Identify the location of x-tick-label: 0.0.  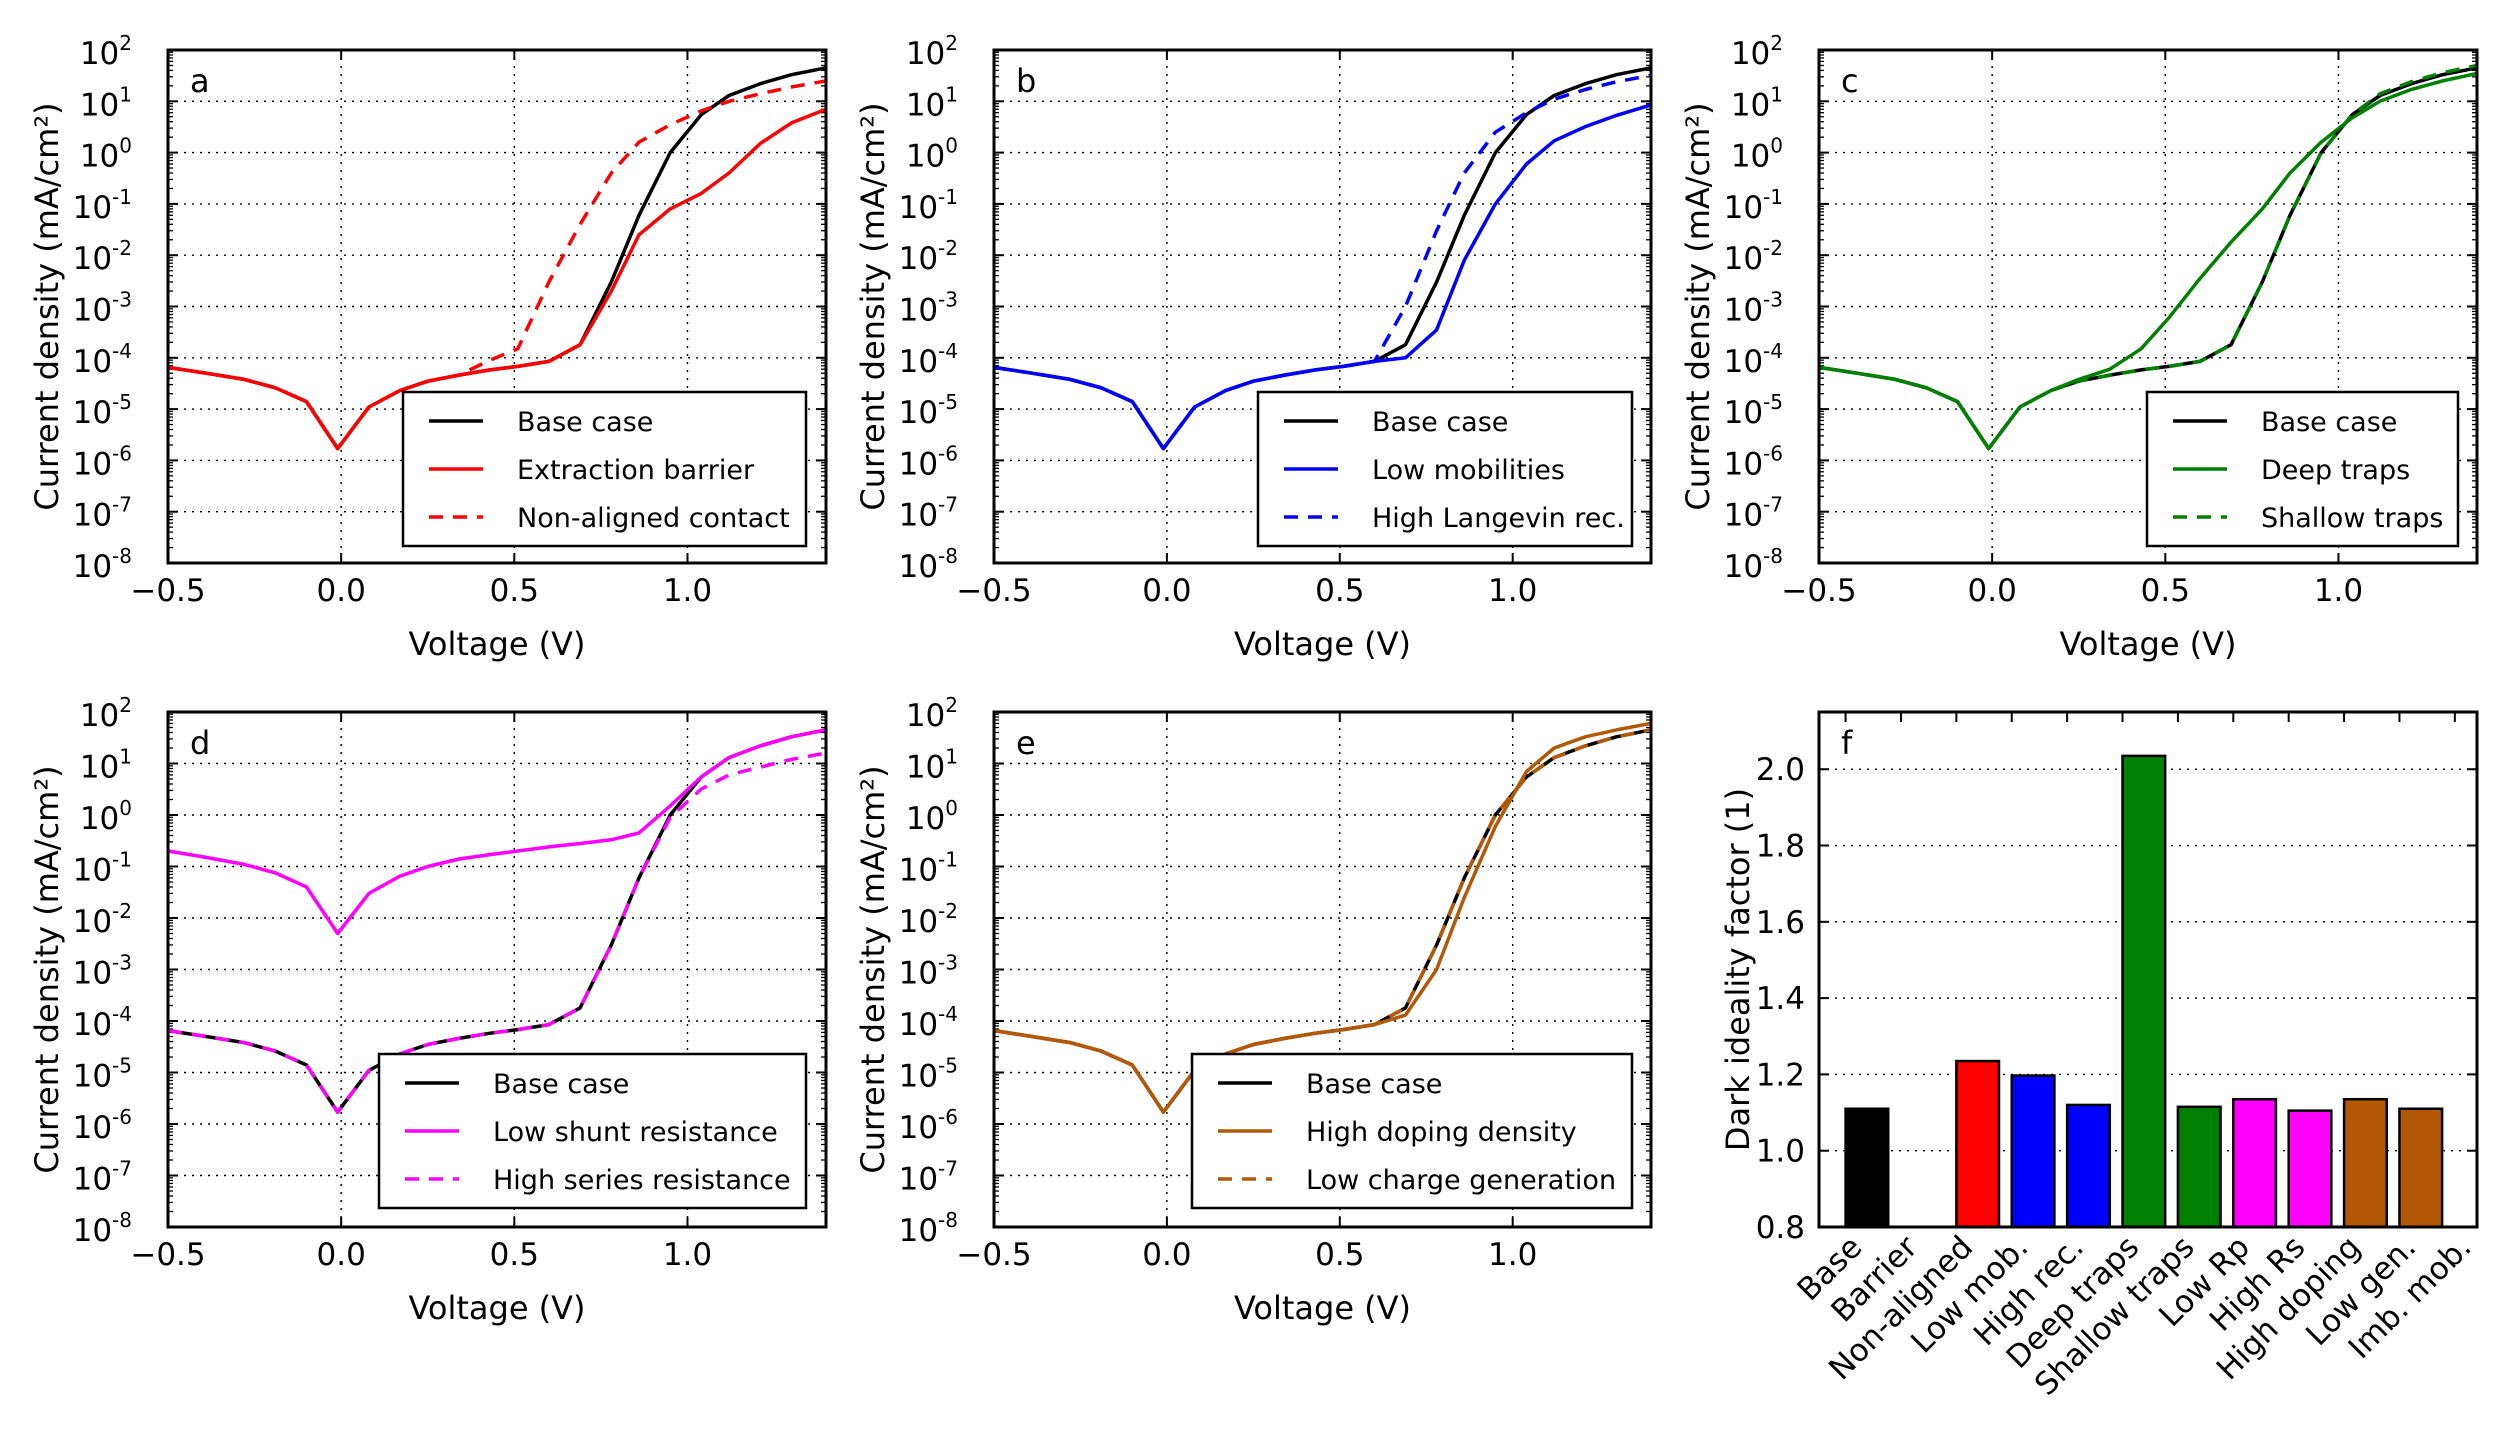
(341, 591).